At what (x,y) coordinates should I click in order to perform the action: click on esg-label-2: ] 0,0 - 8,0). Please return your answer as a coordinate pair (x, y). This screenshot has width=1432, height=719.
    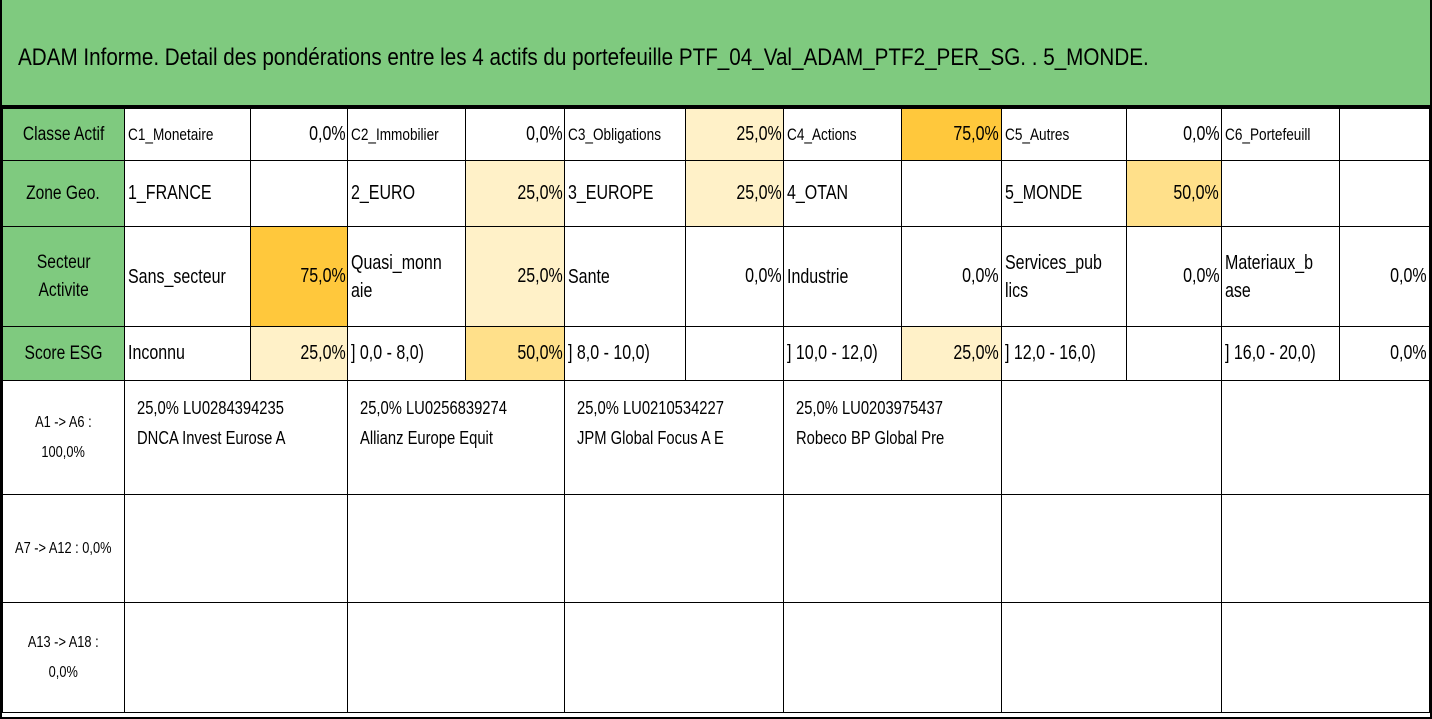
    Looking at the image, I should click on (406, 353).